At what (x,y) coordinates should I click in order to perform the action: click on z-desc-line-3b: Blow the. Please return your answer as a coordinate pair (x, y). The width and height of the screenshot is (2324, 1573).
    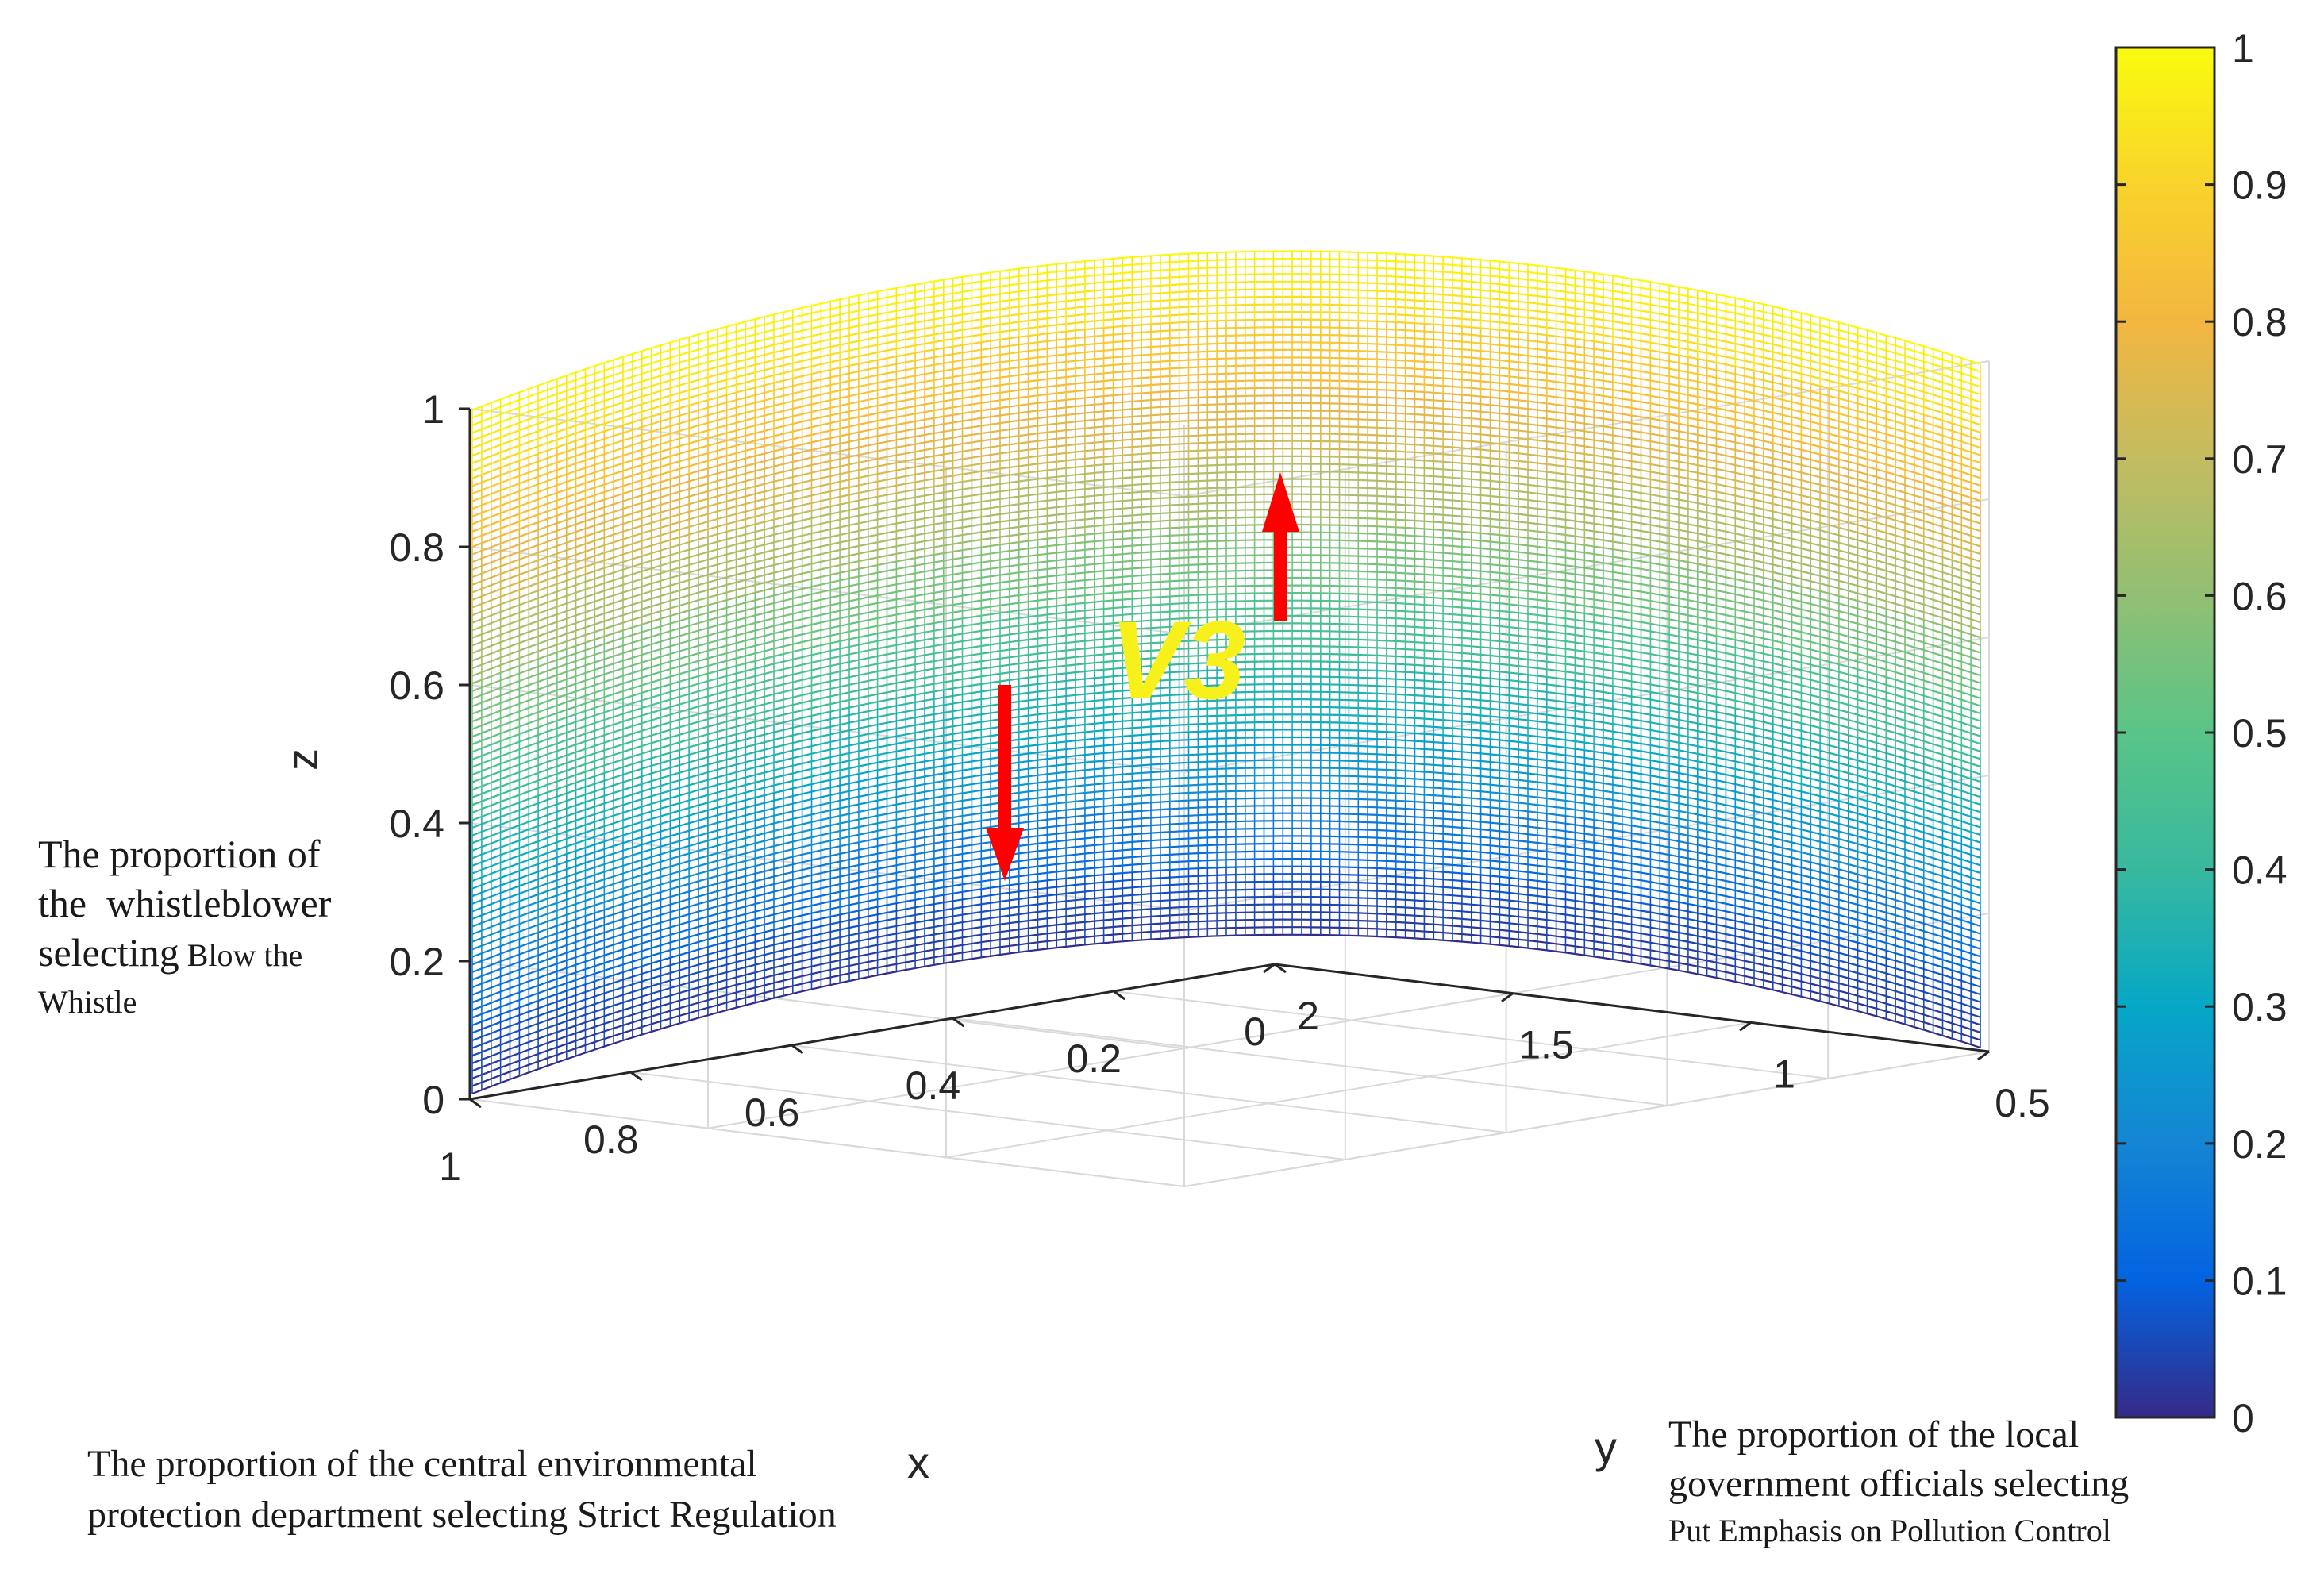
    Looking at the image, I should click on (245, 955).